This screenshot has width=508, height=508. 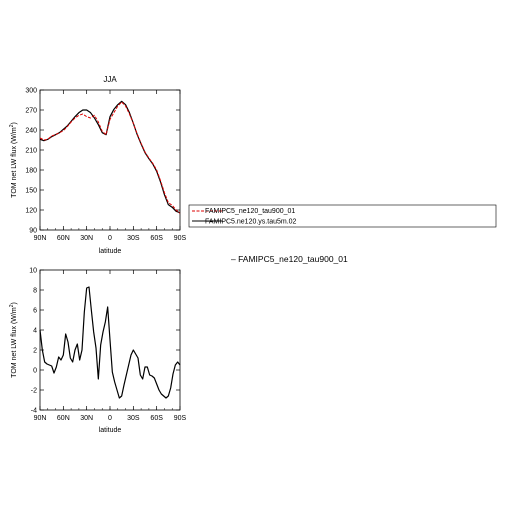 What do you see at coordinates (35, 311) in the screenshot?
I see `bottom-y-tick-label: 6` at bounding box center [35, 311].